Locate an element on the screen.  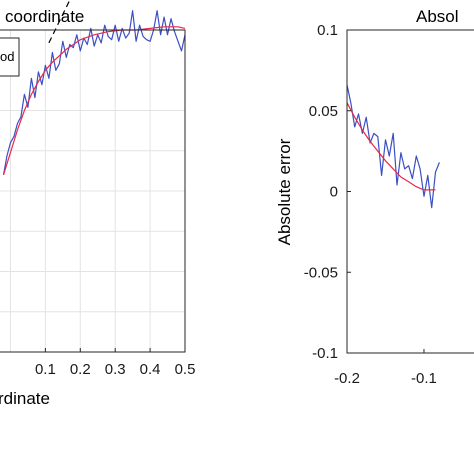
left-x-tick-label: 0.1 is located at coordinates (45, 369).